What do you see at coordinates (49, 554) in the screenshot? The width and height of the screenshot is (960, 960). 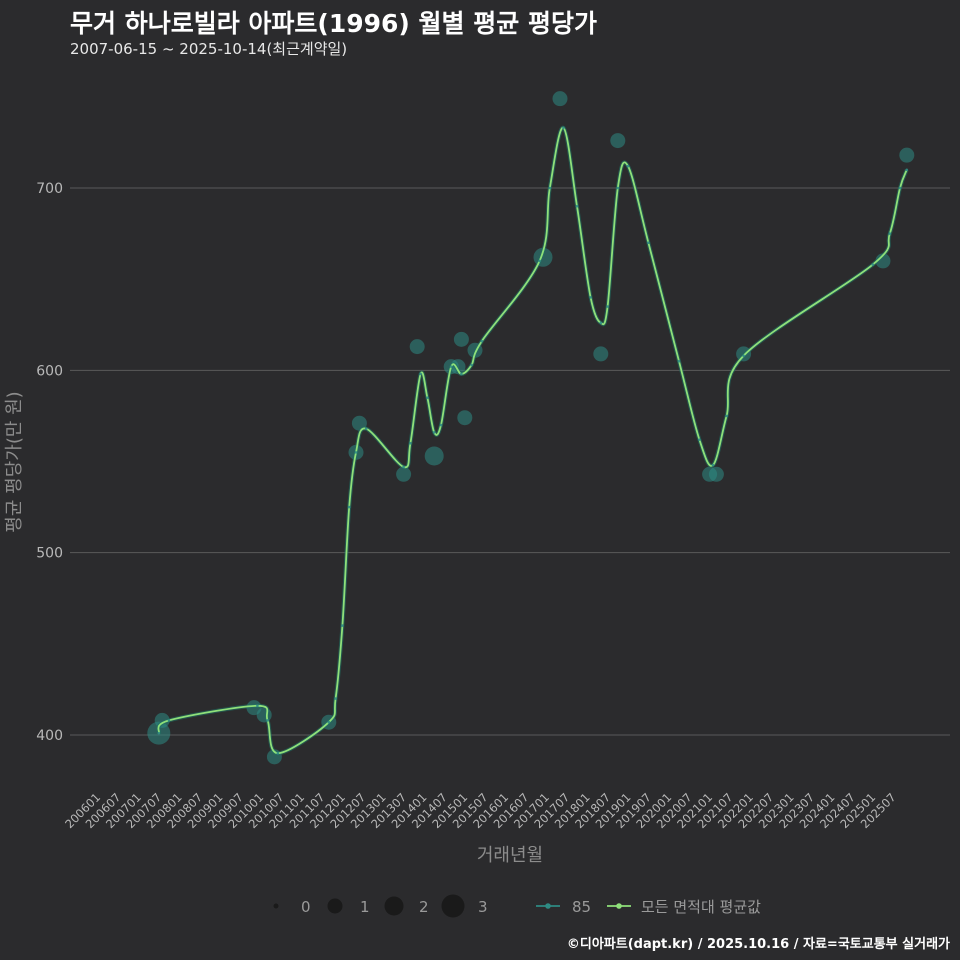 I see `y-tick-label: 500` at bounding box center [49, 554].